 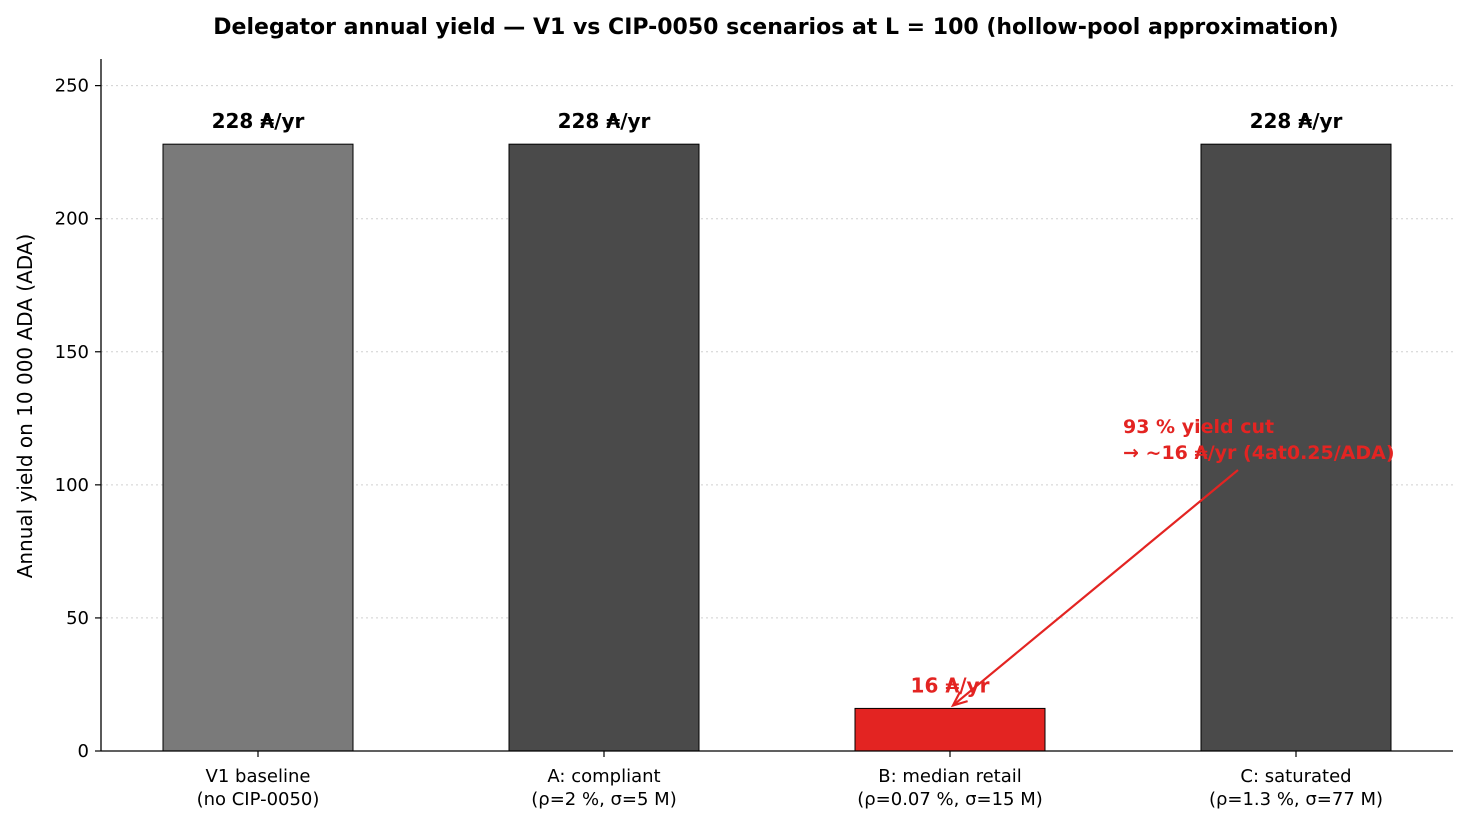 What do you see at coordinates (603, 799) in the screenshot?
I see `x-tick-label: (ρ=2 %, σ=5 M)` at bounding box center [603, 799].